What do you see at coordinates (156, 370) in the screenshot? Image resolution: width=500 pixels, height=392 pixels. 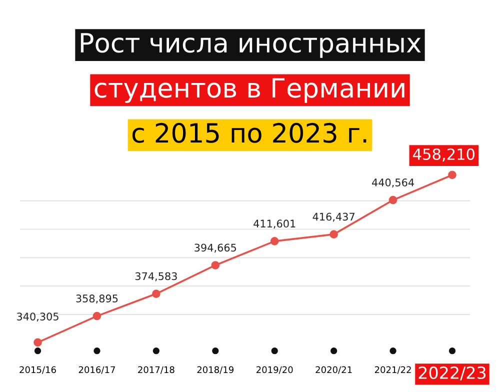 I see `x-tick-label: 2017/18` at bounding box center [156, 370].